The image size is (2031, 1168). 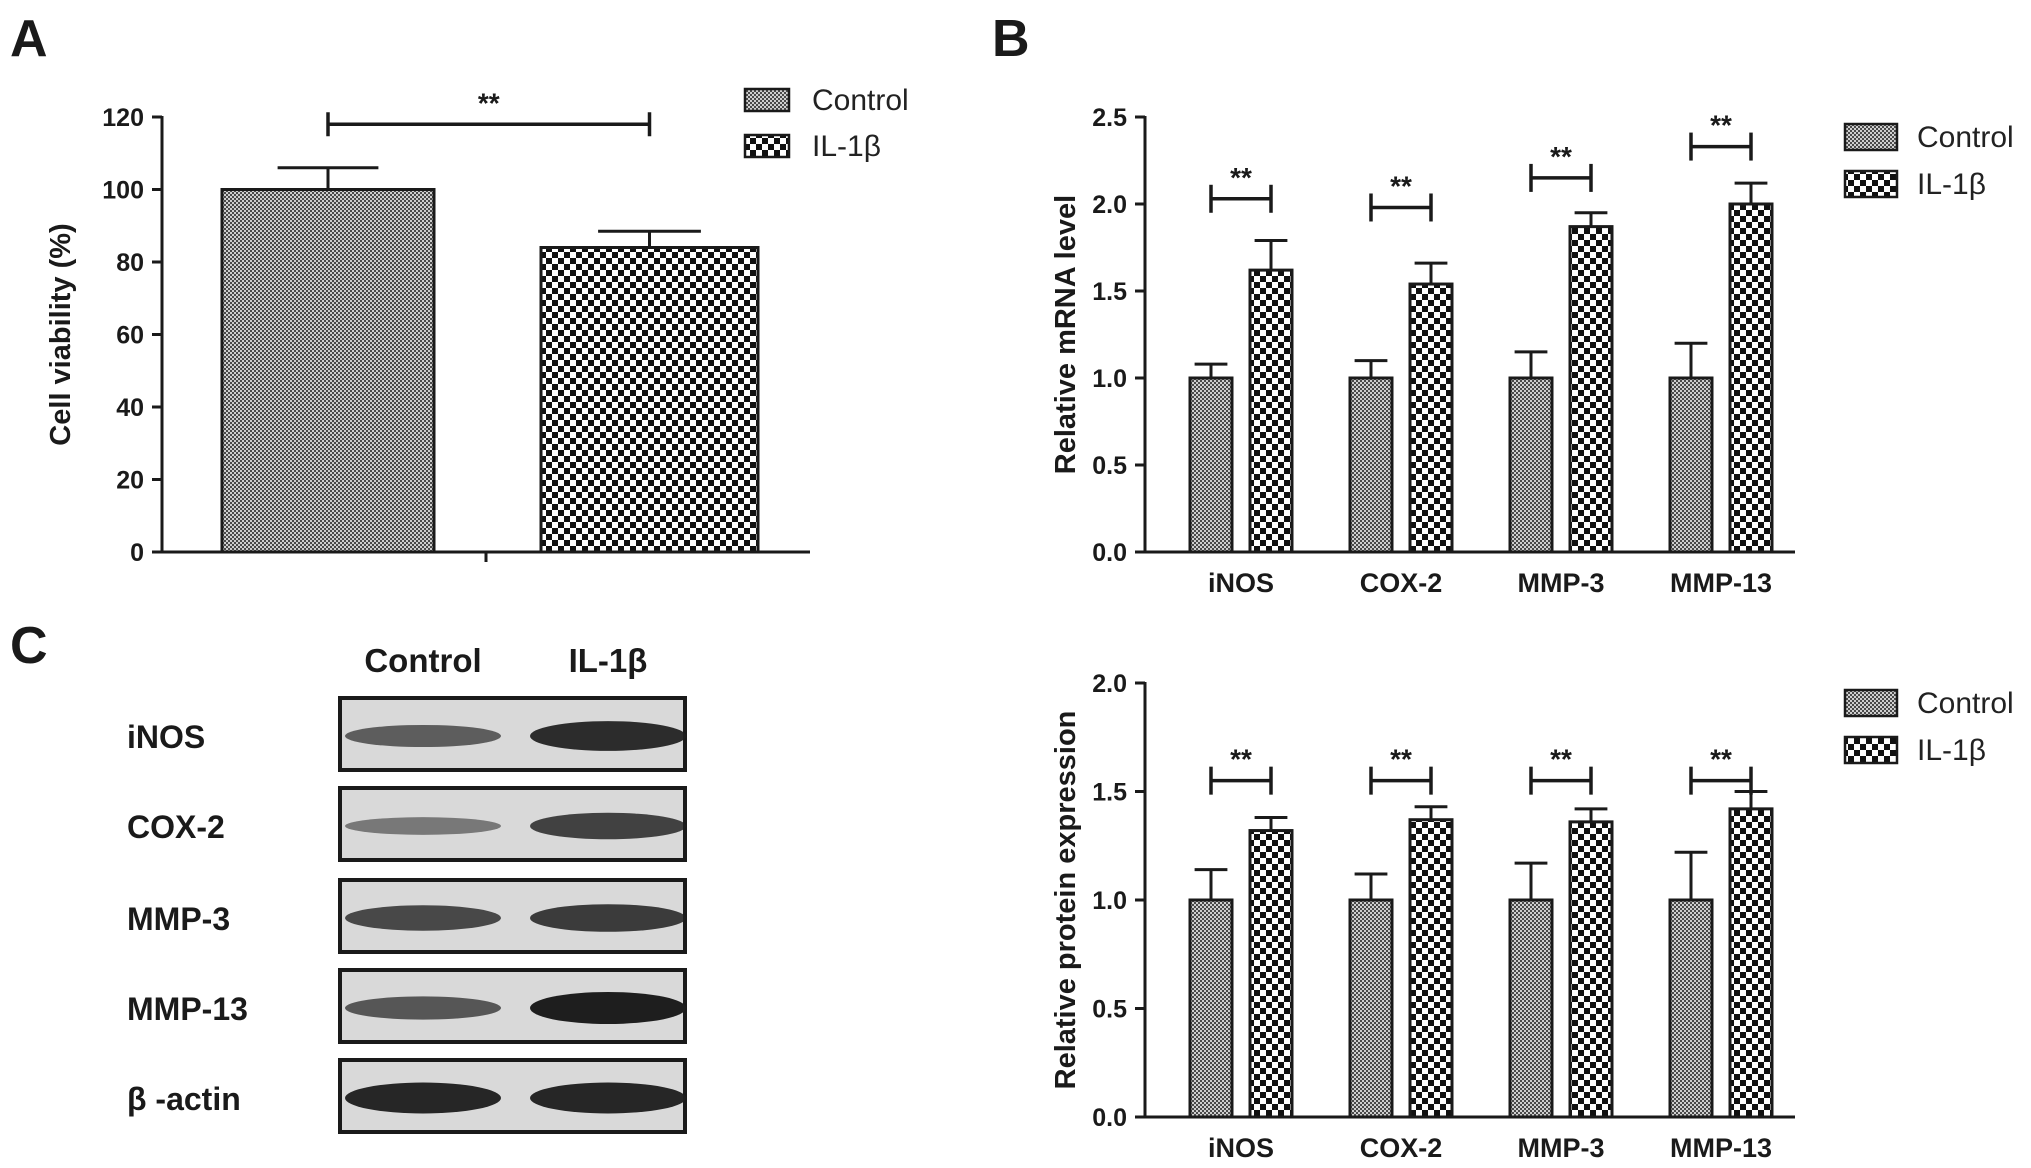 What do you see at coordinates (130, 481) in the screenshot?
I see `y-tick-label: 20` at bounding box center [130, 481].